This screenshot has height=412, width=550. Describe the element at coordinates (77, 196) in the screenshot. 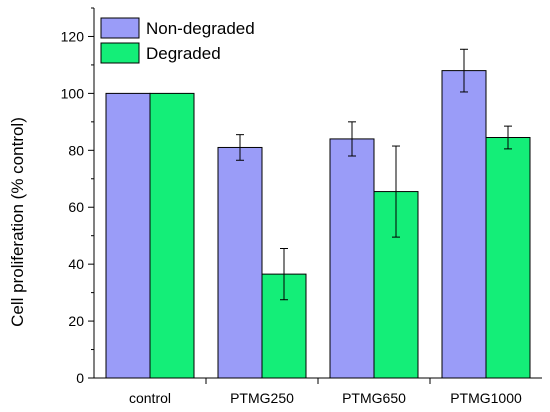

I see `y-ticks-group: 0 20 40 60 80 100 120` at that location.